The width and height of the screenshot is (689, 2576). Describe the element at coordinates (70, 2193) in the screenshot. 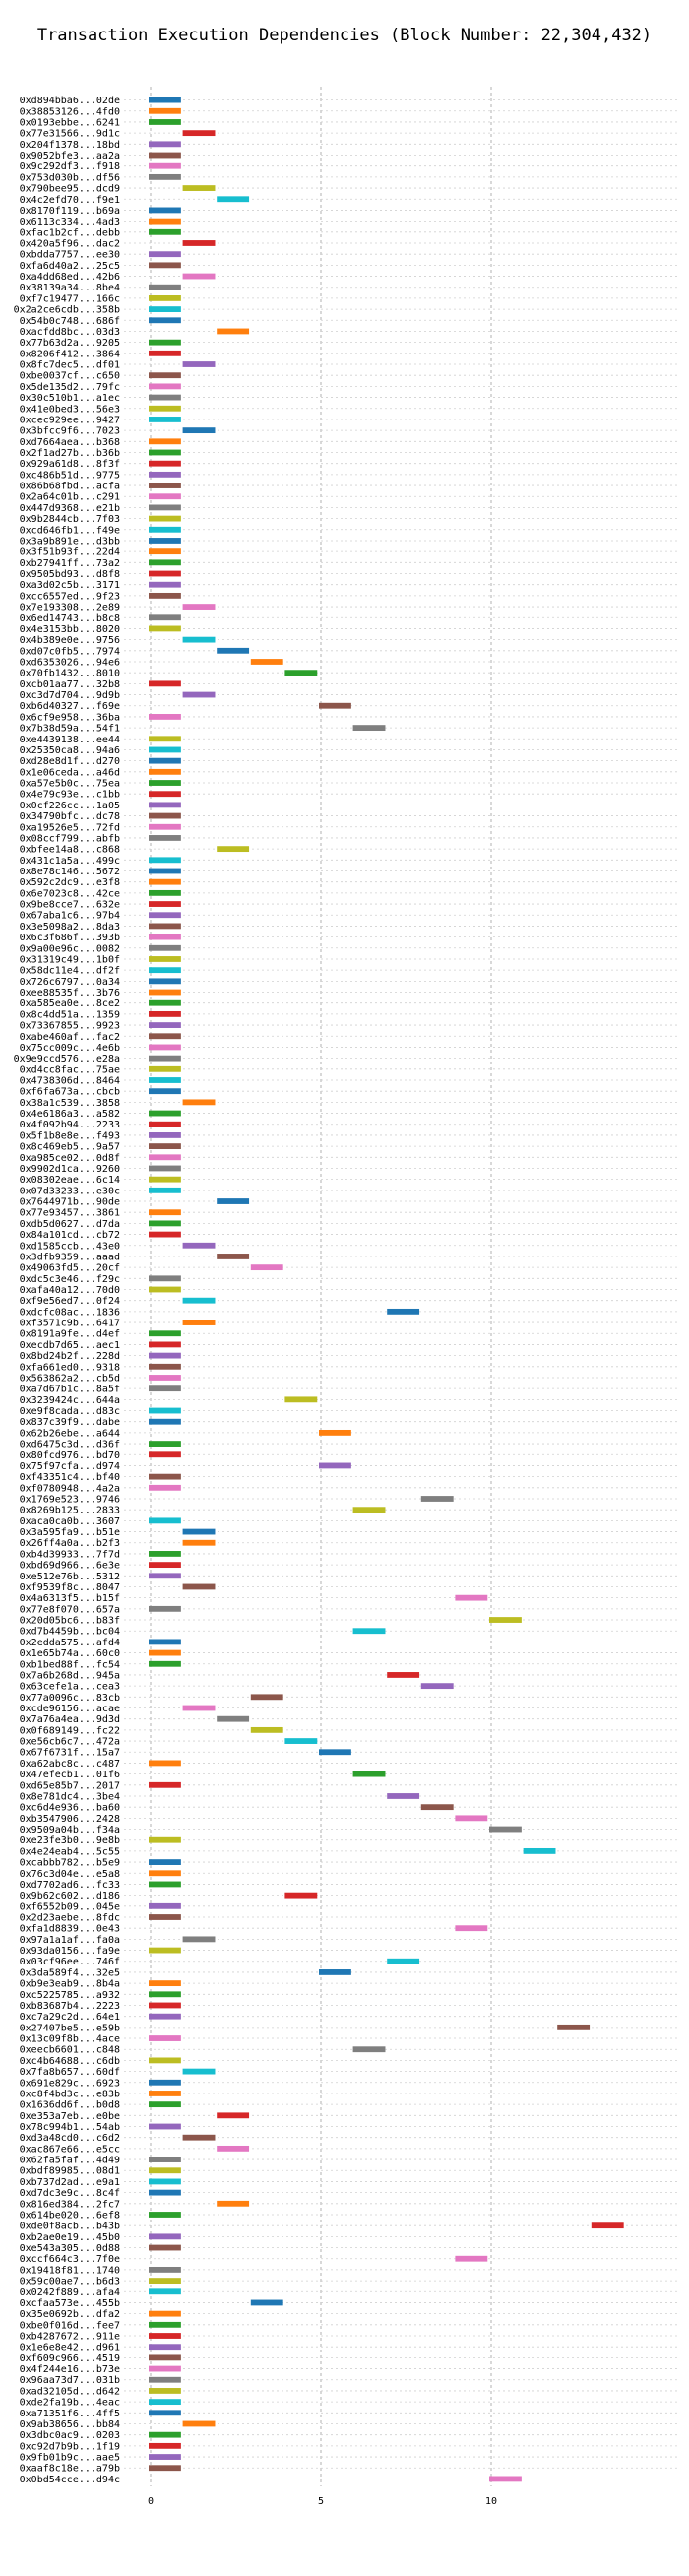

I see `y-tick-label: 0xd7dc3e9c...8c4f` at that location.